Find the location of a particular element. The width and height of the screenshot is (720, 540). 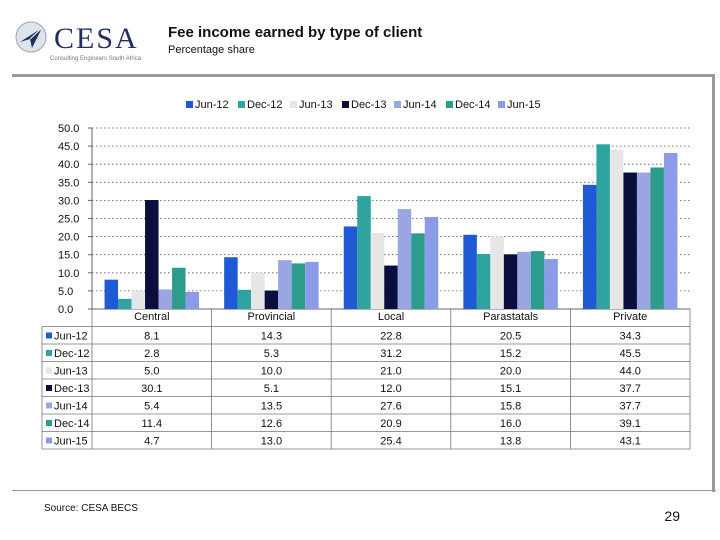

legend-label: Jun-15 is located at coordinates (524, 105).